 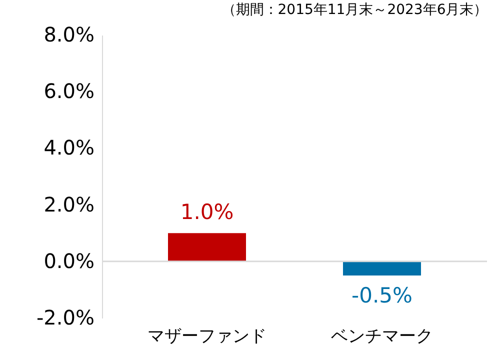 I want to click on data-label: 1.0%, so click(x=207, y=212).